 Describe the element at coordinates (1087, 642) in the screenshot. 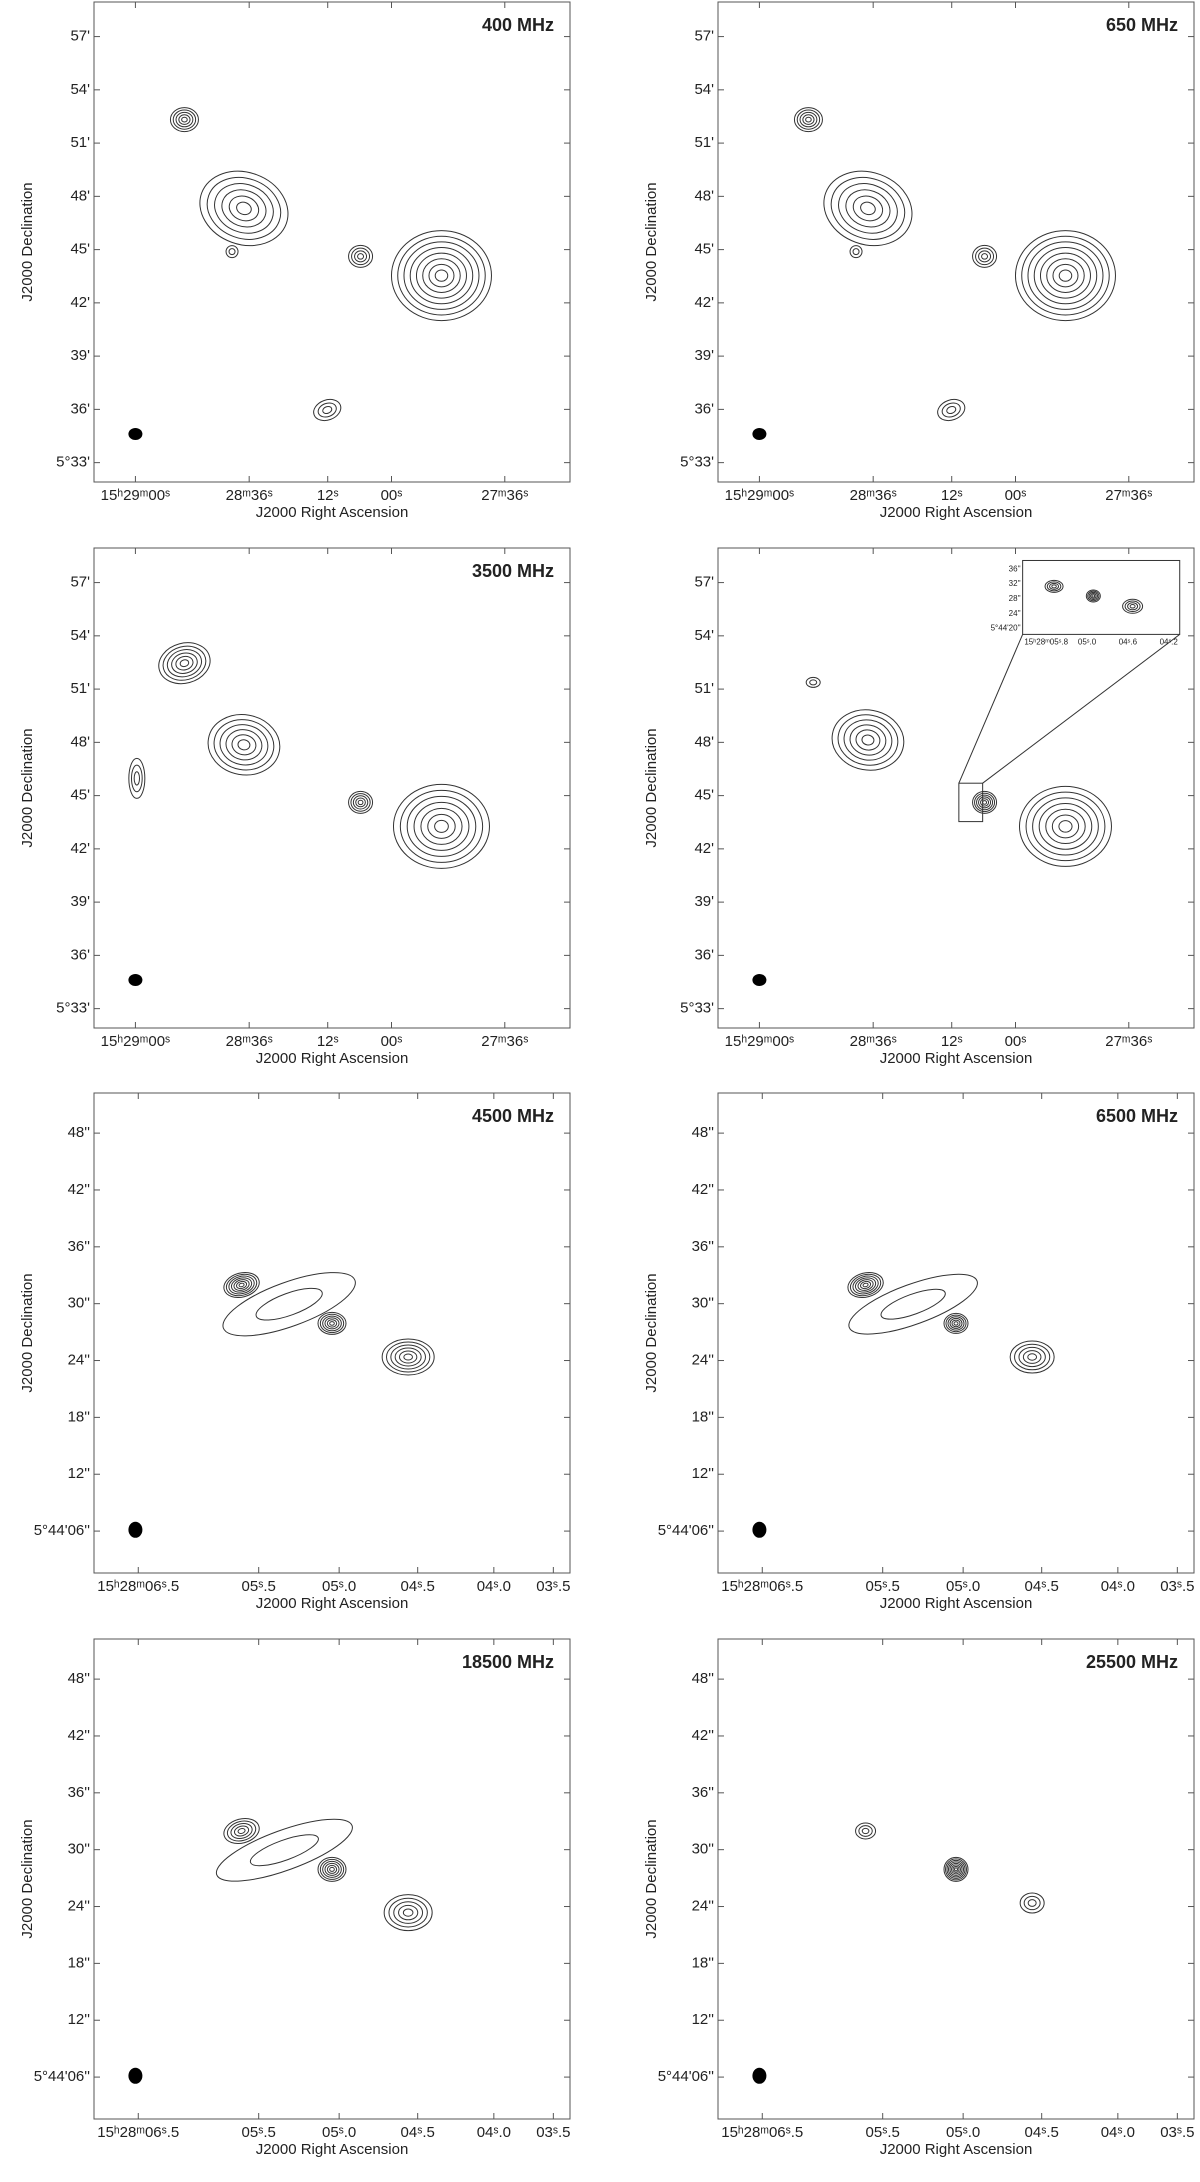

I see `inset-x-tick-label: 05ˢ.0` at that location.